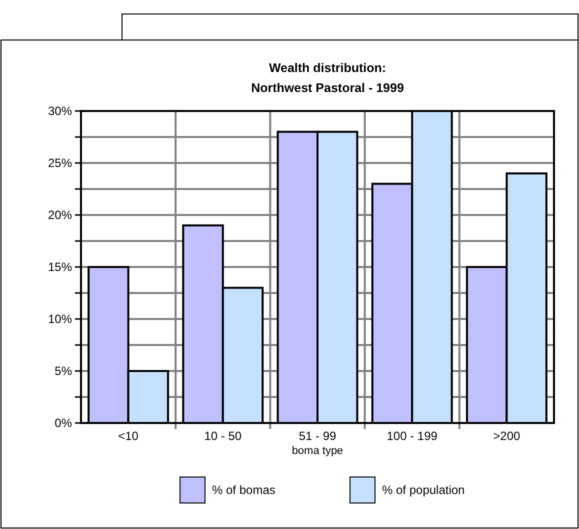 This screenshot has width=579, height=529. I want to click on x-tick-label: >200, so click(507, 436).